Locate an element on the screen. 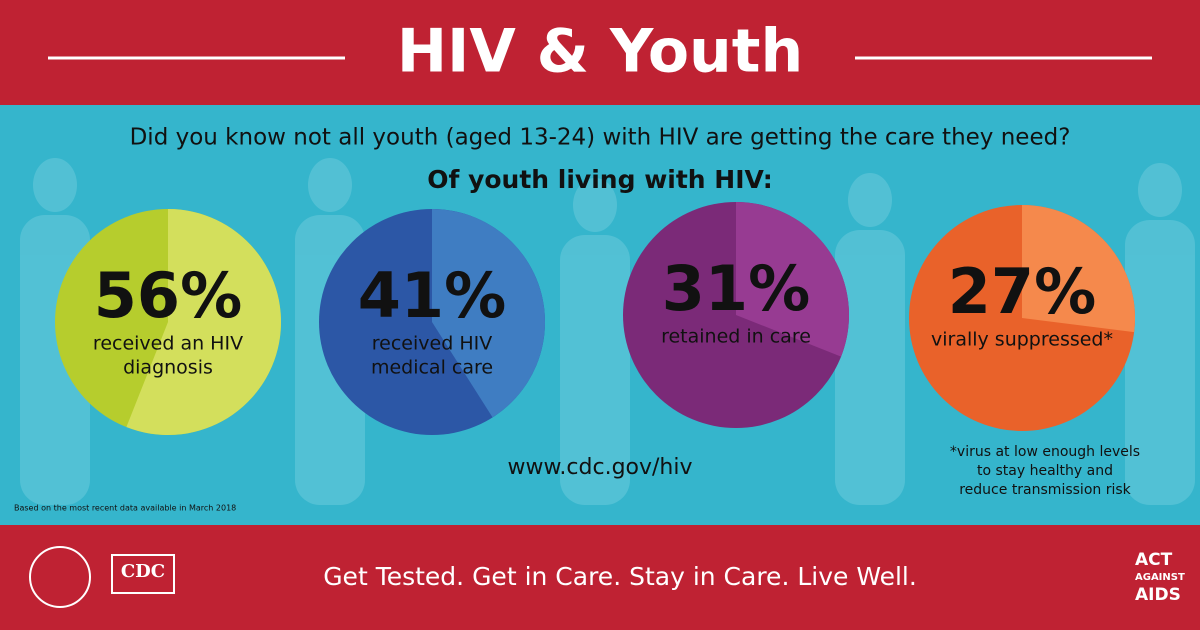 The image size is (1200, 630). stat-caption: medical care is located at coordinates (432, 368).